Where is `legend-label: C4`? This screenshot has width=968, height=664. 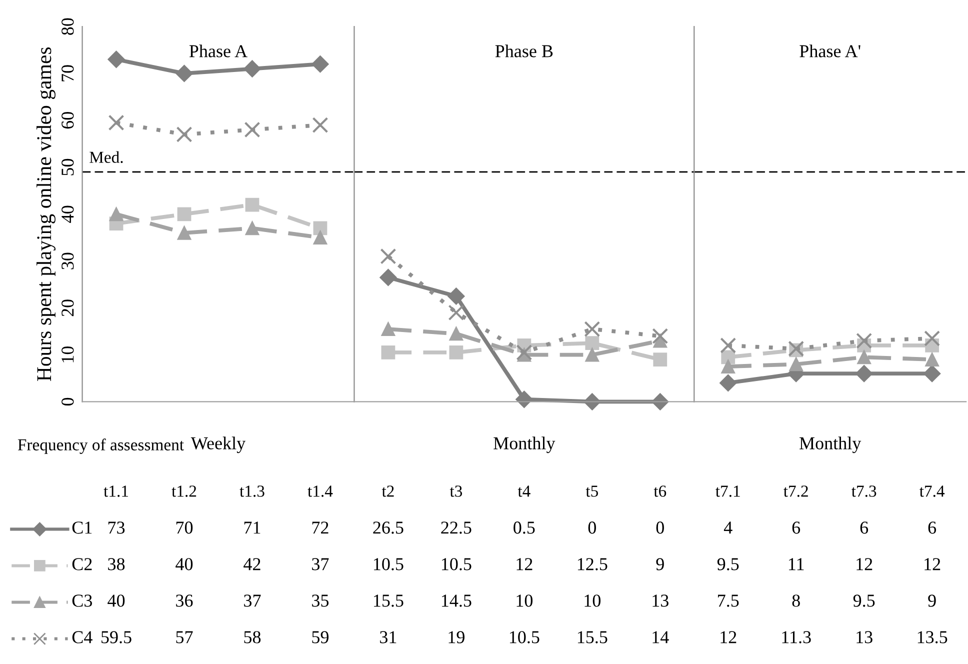 legend-label: C4 is located at coordinates (82, 637).